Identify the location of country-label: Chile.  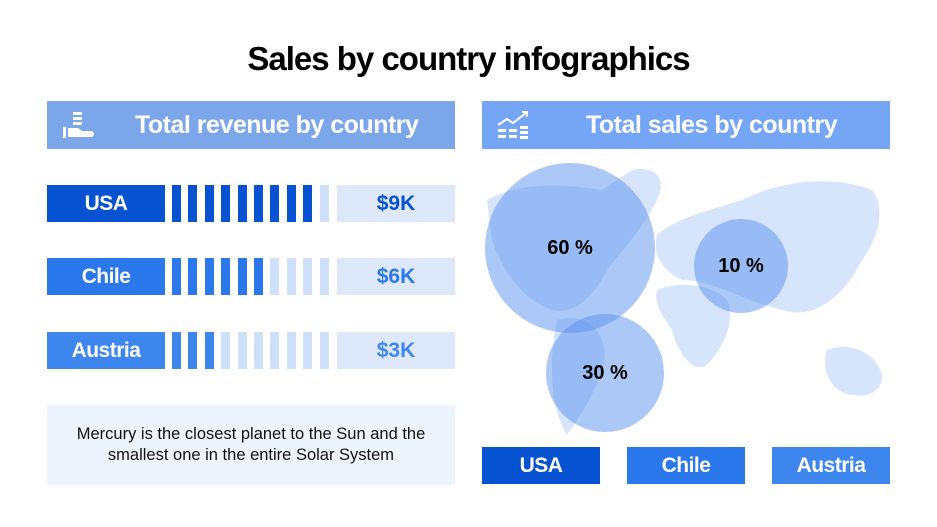
(106, 276).